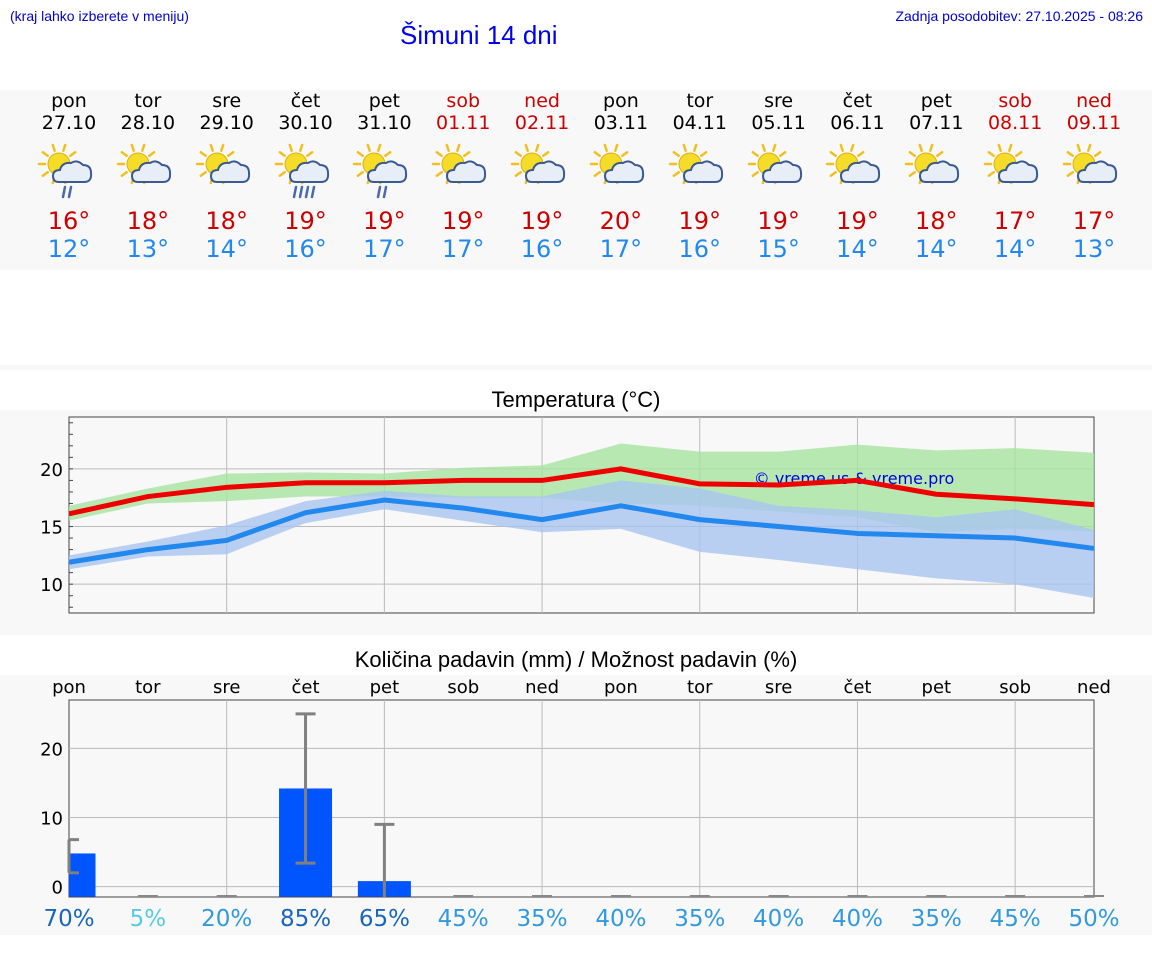  I want to click on precipitation-bar, so click(82, 875).